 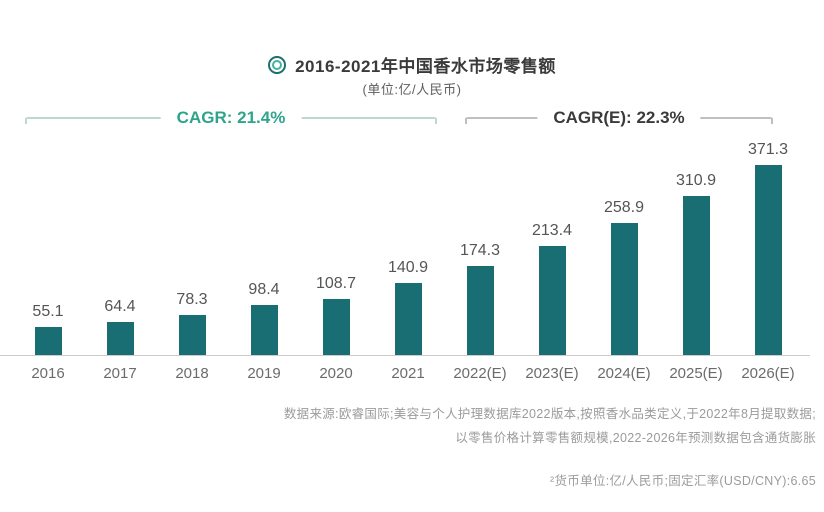 What do you see at coordinates (425, 66) in the screenshot?
I see `chart-title: 2016-2021年中国香水市场零售额` at bounding box center [425, 66].